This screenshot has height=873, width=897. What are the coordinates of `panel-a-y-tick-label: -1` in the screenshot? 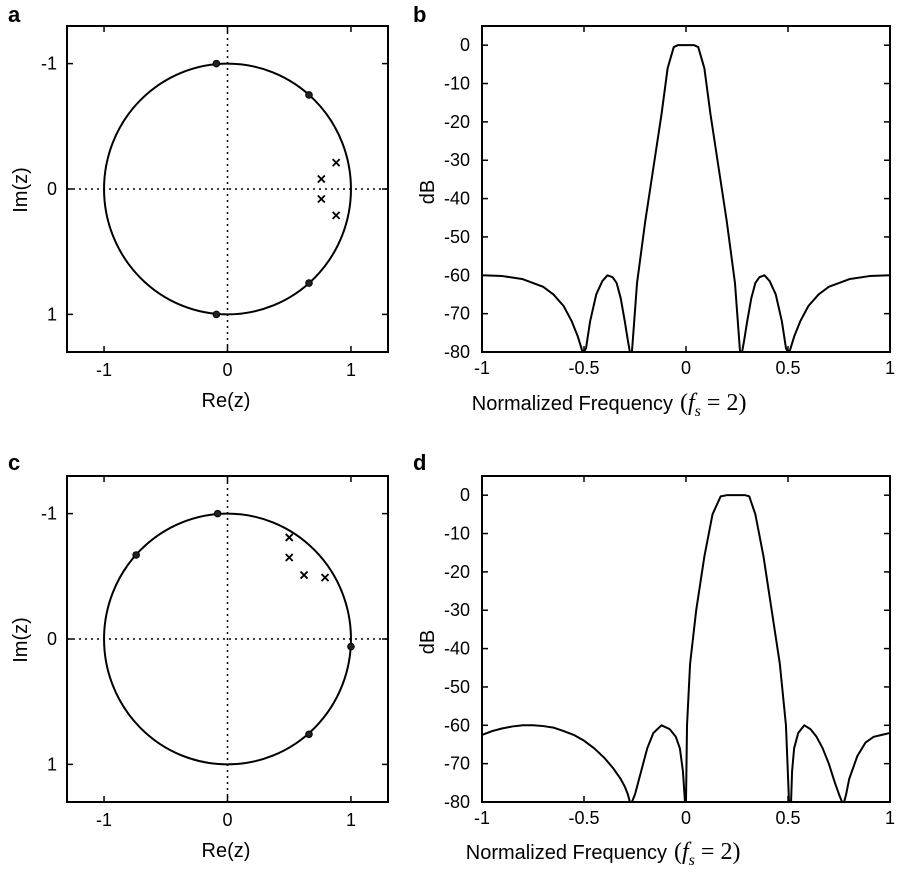 It's located at (49, 64).